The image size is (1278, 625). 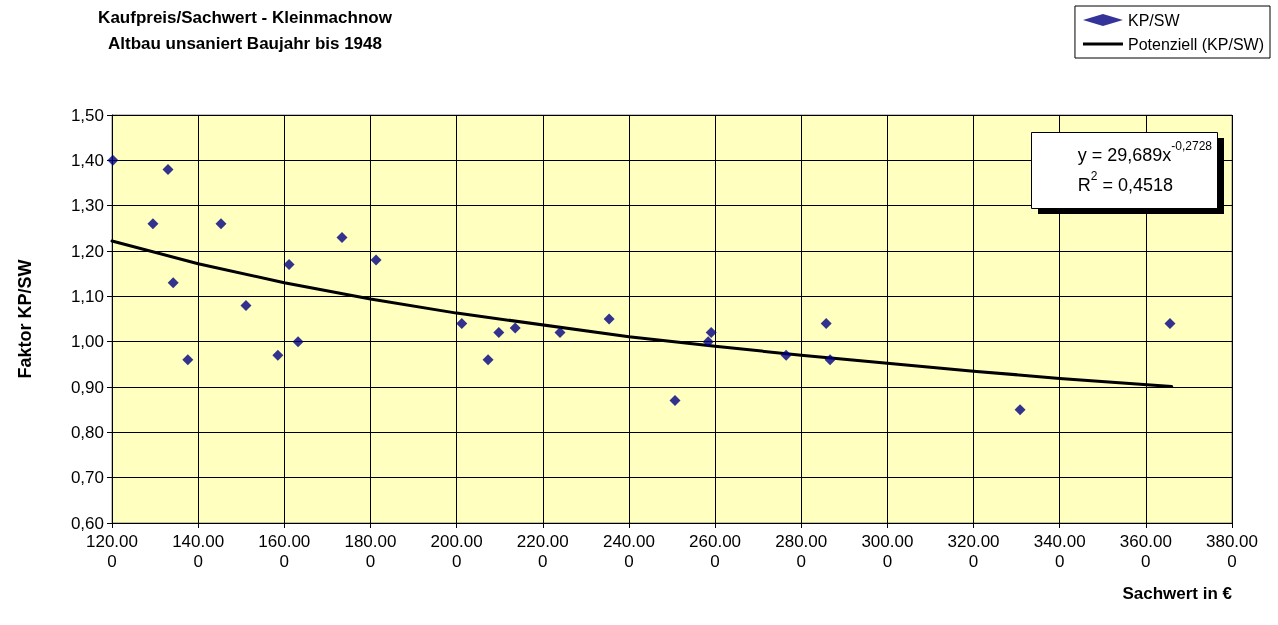 What do you see at coordinates (112, 551) in the screenshot?
I see `x-tick-label: 120.000` at bounding box center [112, 551].